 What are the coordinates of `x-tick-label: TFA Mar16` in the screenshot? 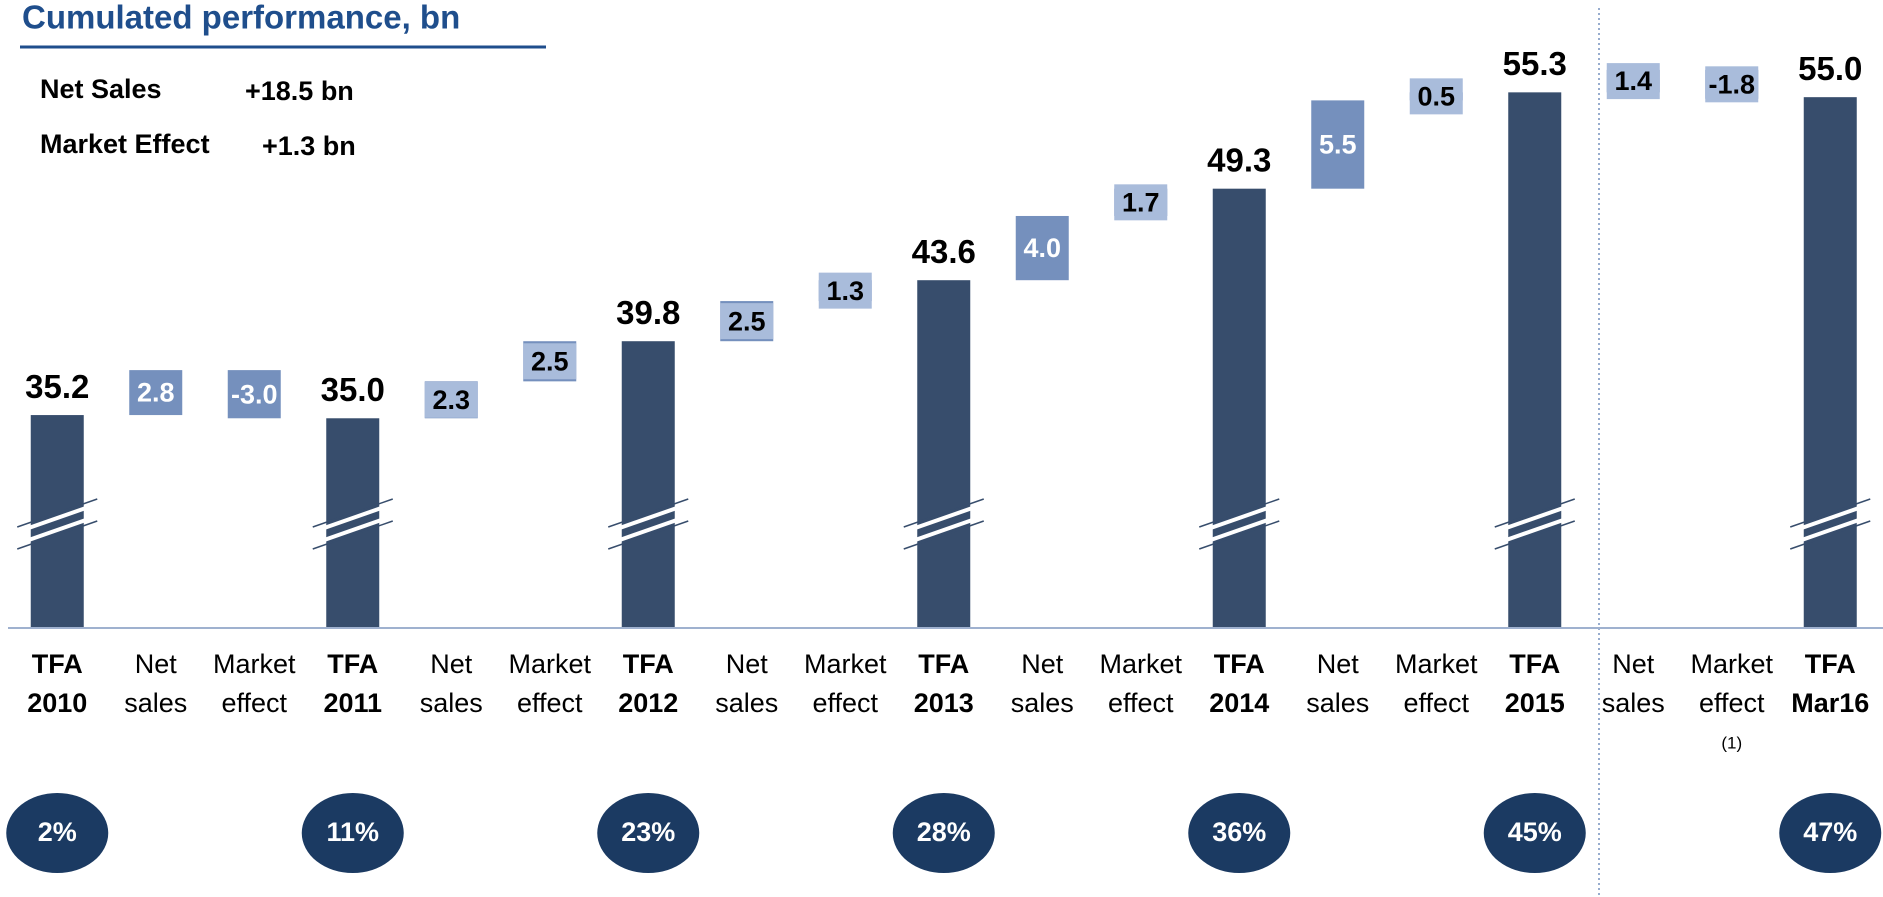 It's located at (1830, 683).